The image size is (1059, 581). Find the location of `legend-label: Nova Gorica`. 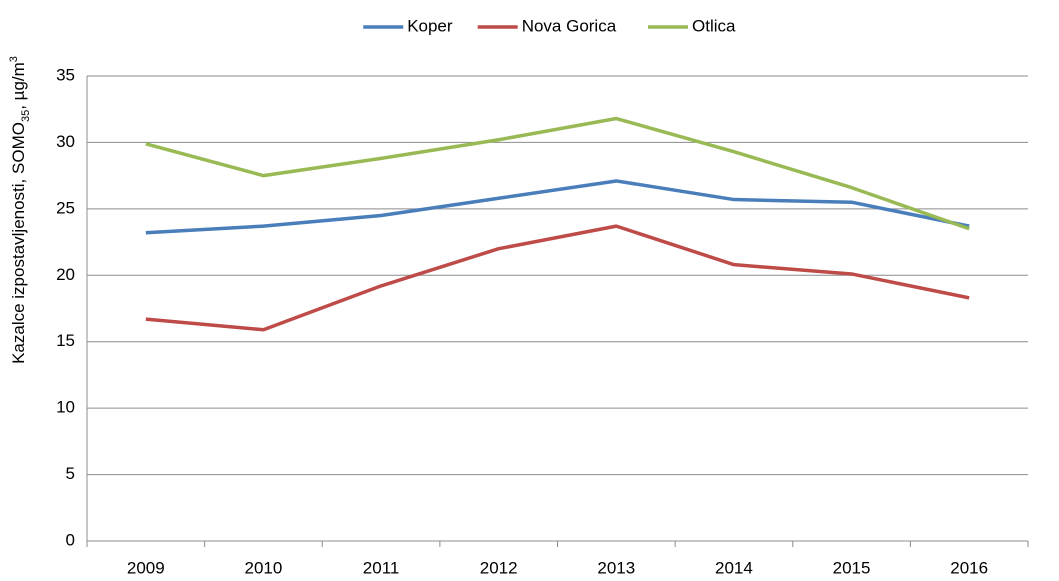

legend-label: Nova Gorica is located at coordinates (569, 25).